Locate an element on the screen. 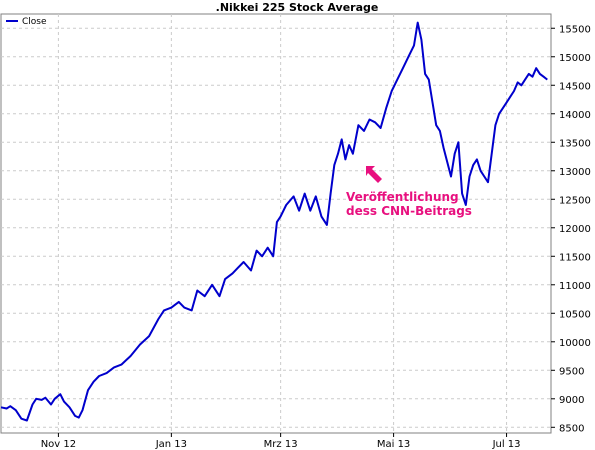 This screenshot has width=595, height=450. y-tick-label: 11500 is located at coordinates (575, 257).